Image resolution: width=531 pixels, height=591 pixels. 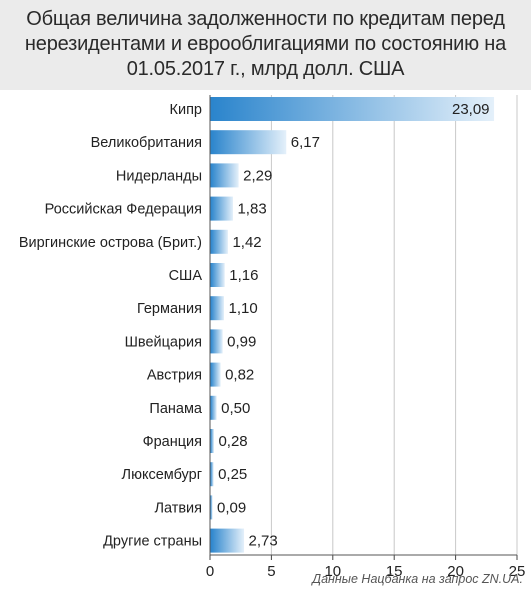 I want to click on value-label: 0,28, so click(x=232, y=441).